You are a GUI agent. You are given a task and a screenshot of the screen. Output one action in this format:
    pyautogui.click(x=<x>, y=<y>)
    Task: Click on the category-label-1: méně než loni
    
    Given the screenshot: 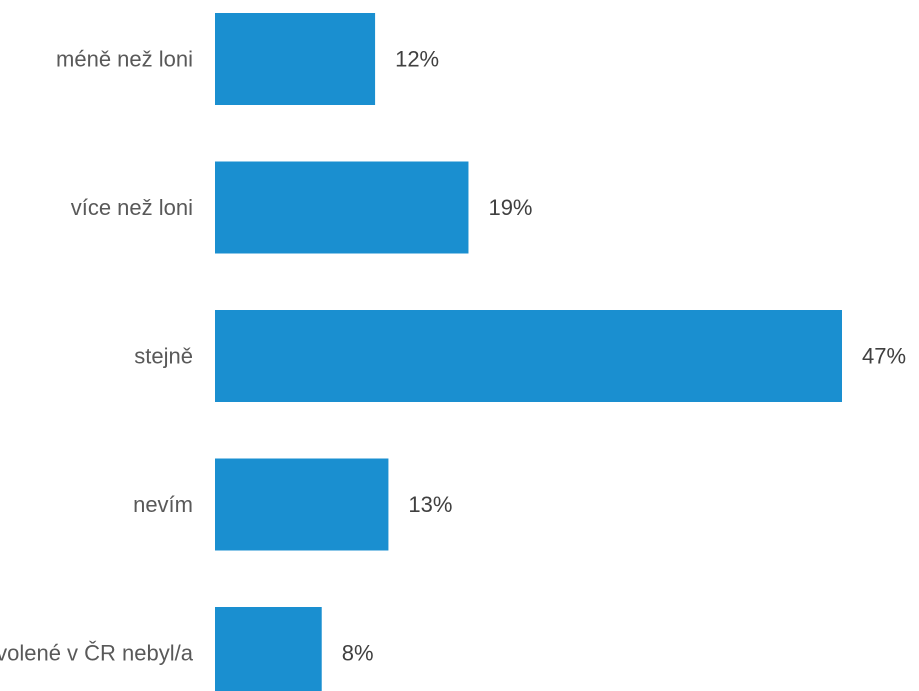 What is the action you would take?
    pyautogui.click(x=124, y=59)
    